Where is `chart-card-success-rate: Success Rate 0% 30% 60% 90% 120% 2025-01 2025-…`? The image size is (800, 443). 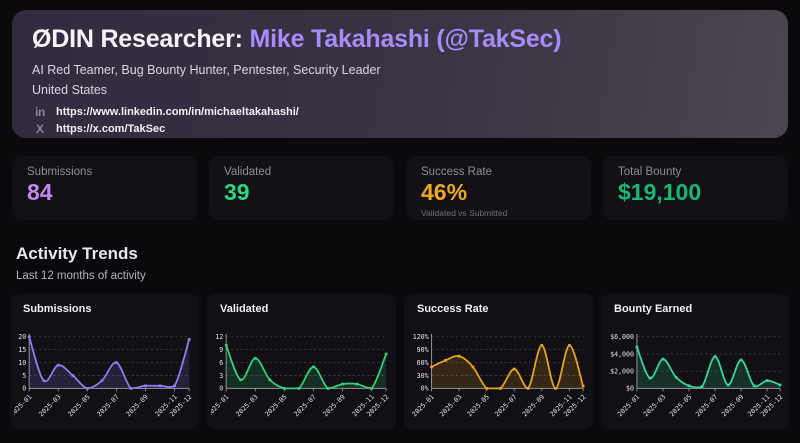 chart-card-success-rate: Success Rate 0% 30% 60% 90% 120% 2025-01 2025-… is located at coordinates (498, 362).